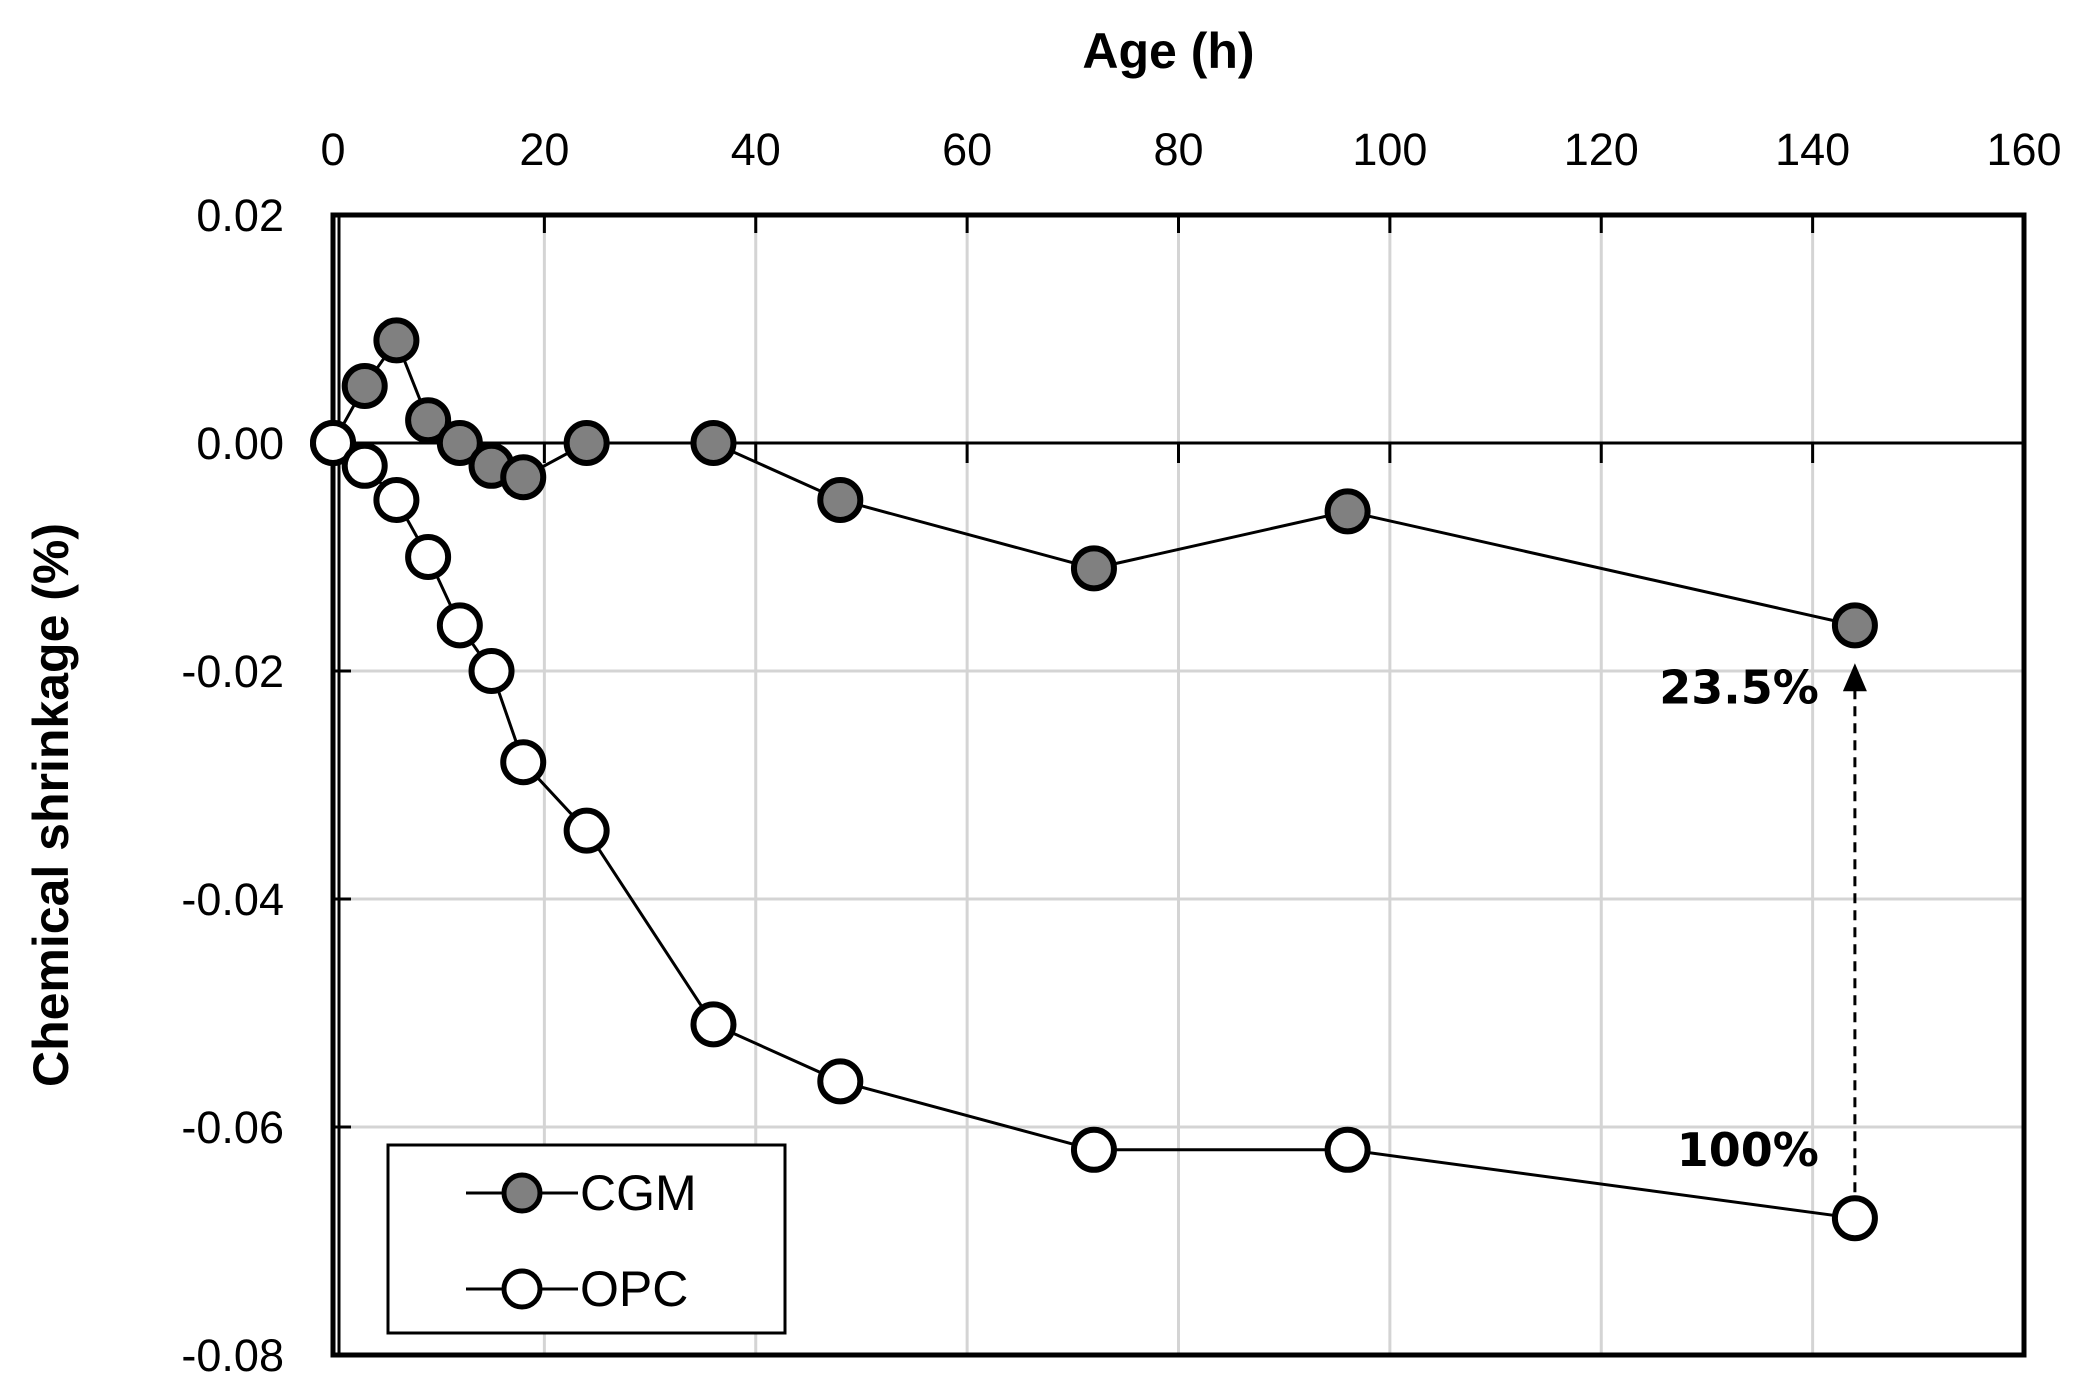  What do you see at coordinates (522, 1289) in the screenshot?
I see `legend-marker-opc` at bounding box center [522, 1289].